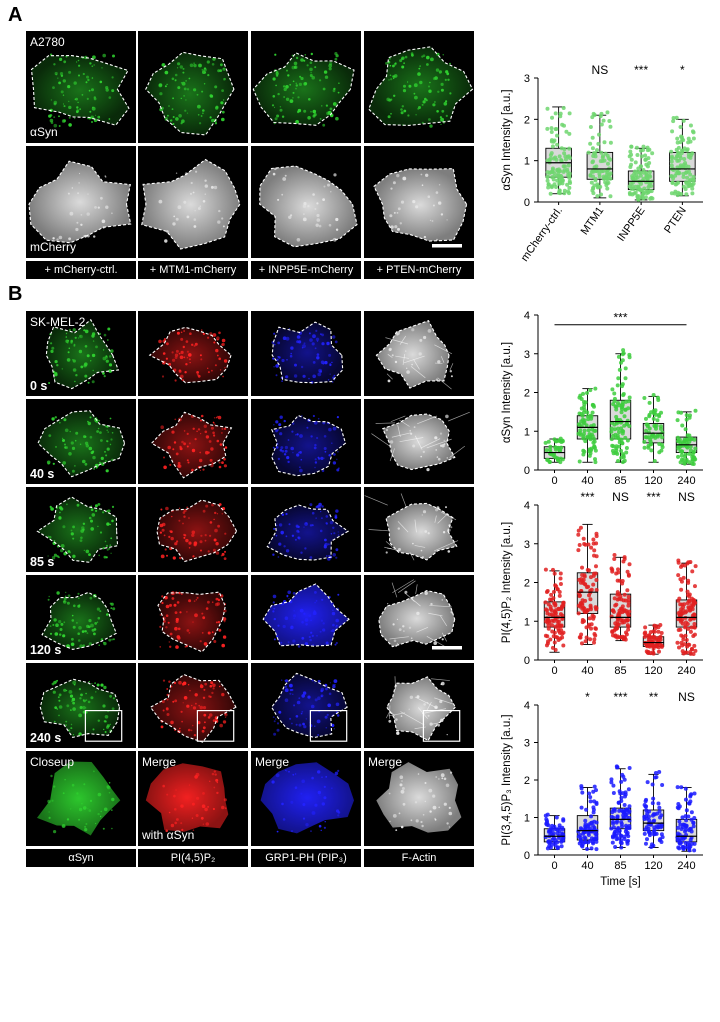 The width and height of the screenshot is (720, 1022). What do you see at coordinates (47, 42) in the screenshot?
I see `panel-a-cell-line-label: A2780` at bounding box center [47, 42].